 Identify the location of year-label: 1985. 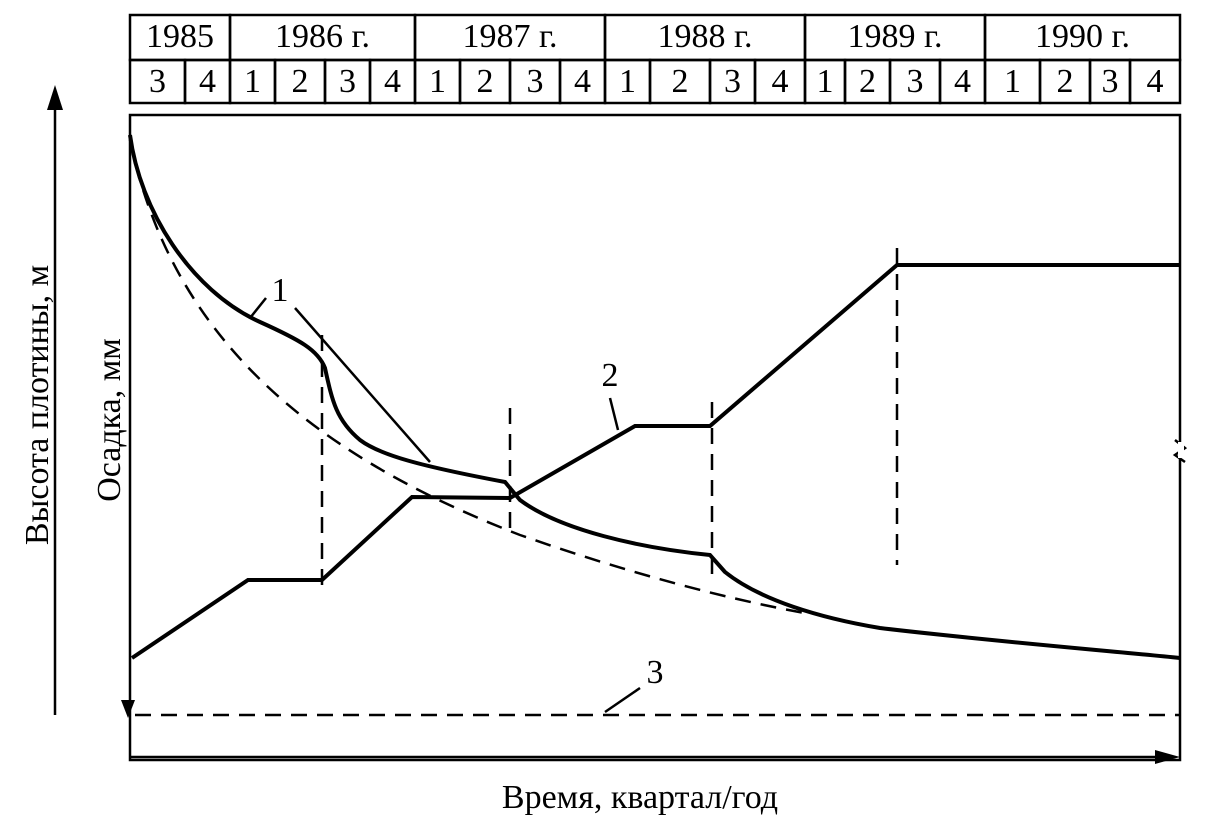
(180, 36).